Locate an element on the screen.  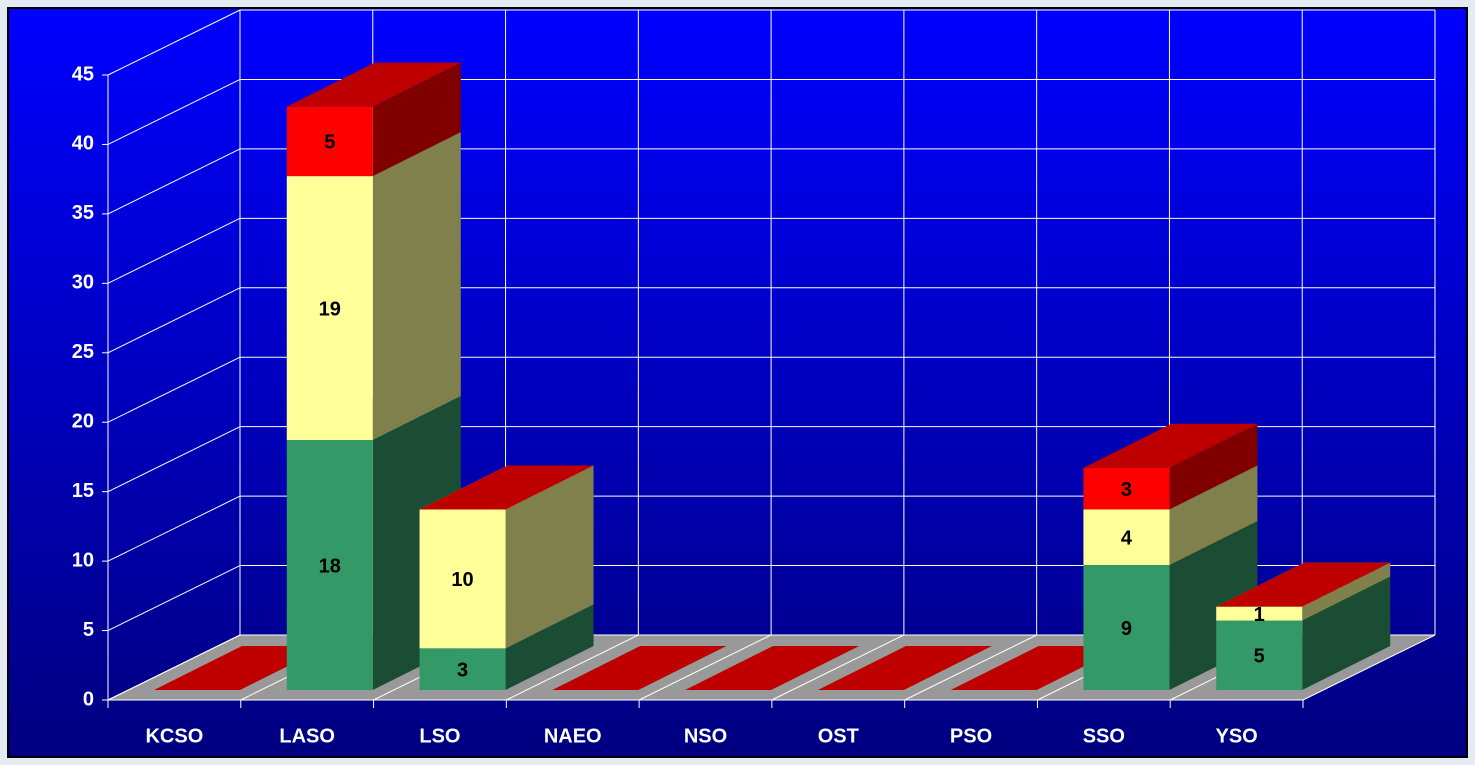
y-tick-label: 5 is located at coordinates (88, 630).